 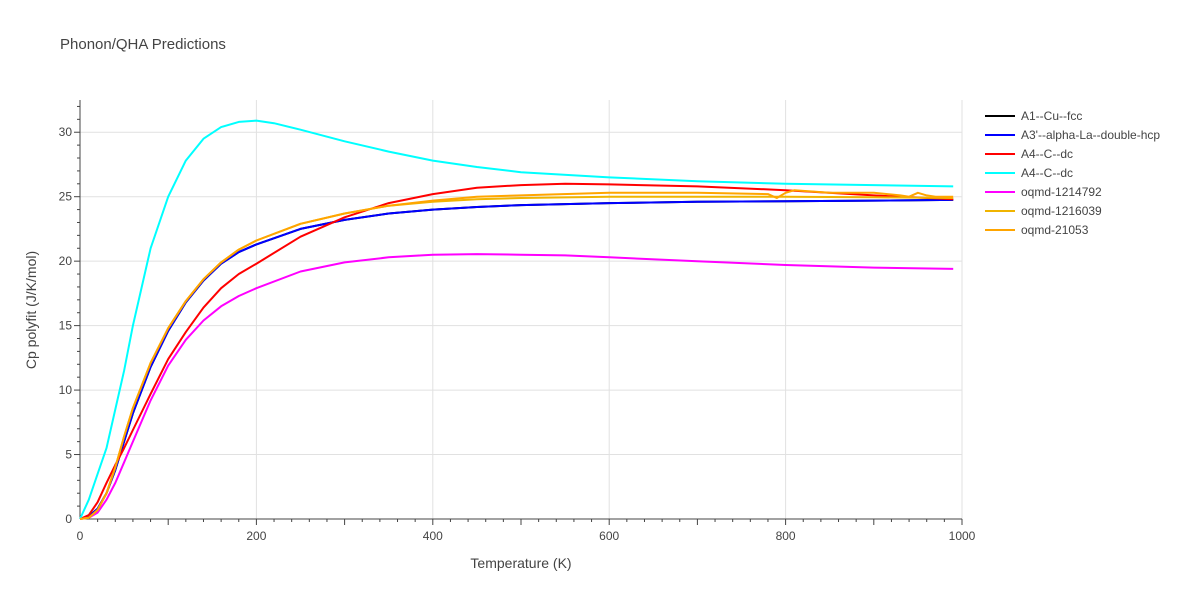 I want to click on legend-item: oqmd-1216039, so click(x=1072, y=210).